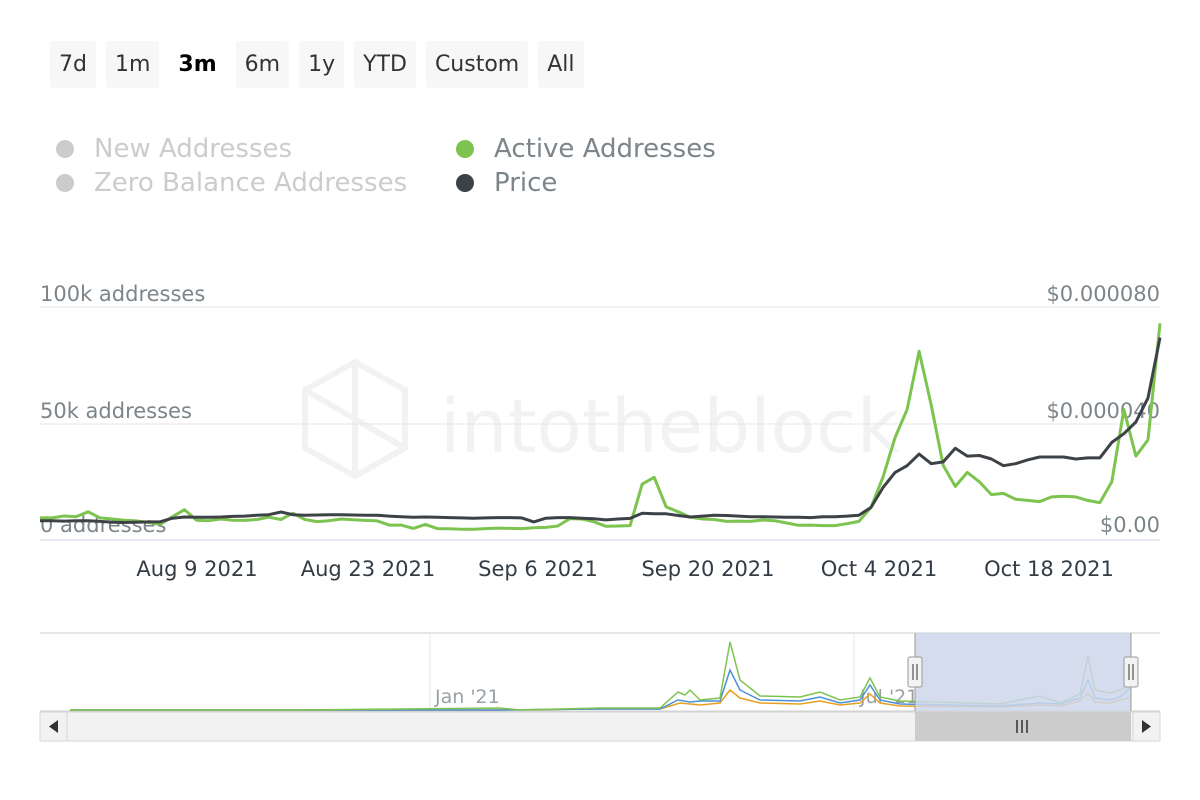  Describe the element at coordinates (600, 672) in the screenshot. I see `navigator: Jan '21 Jul '21` at that location.